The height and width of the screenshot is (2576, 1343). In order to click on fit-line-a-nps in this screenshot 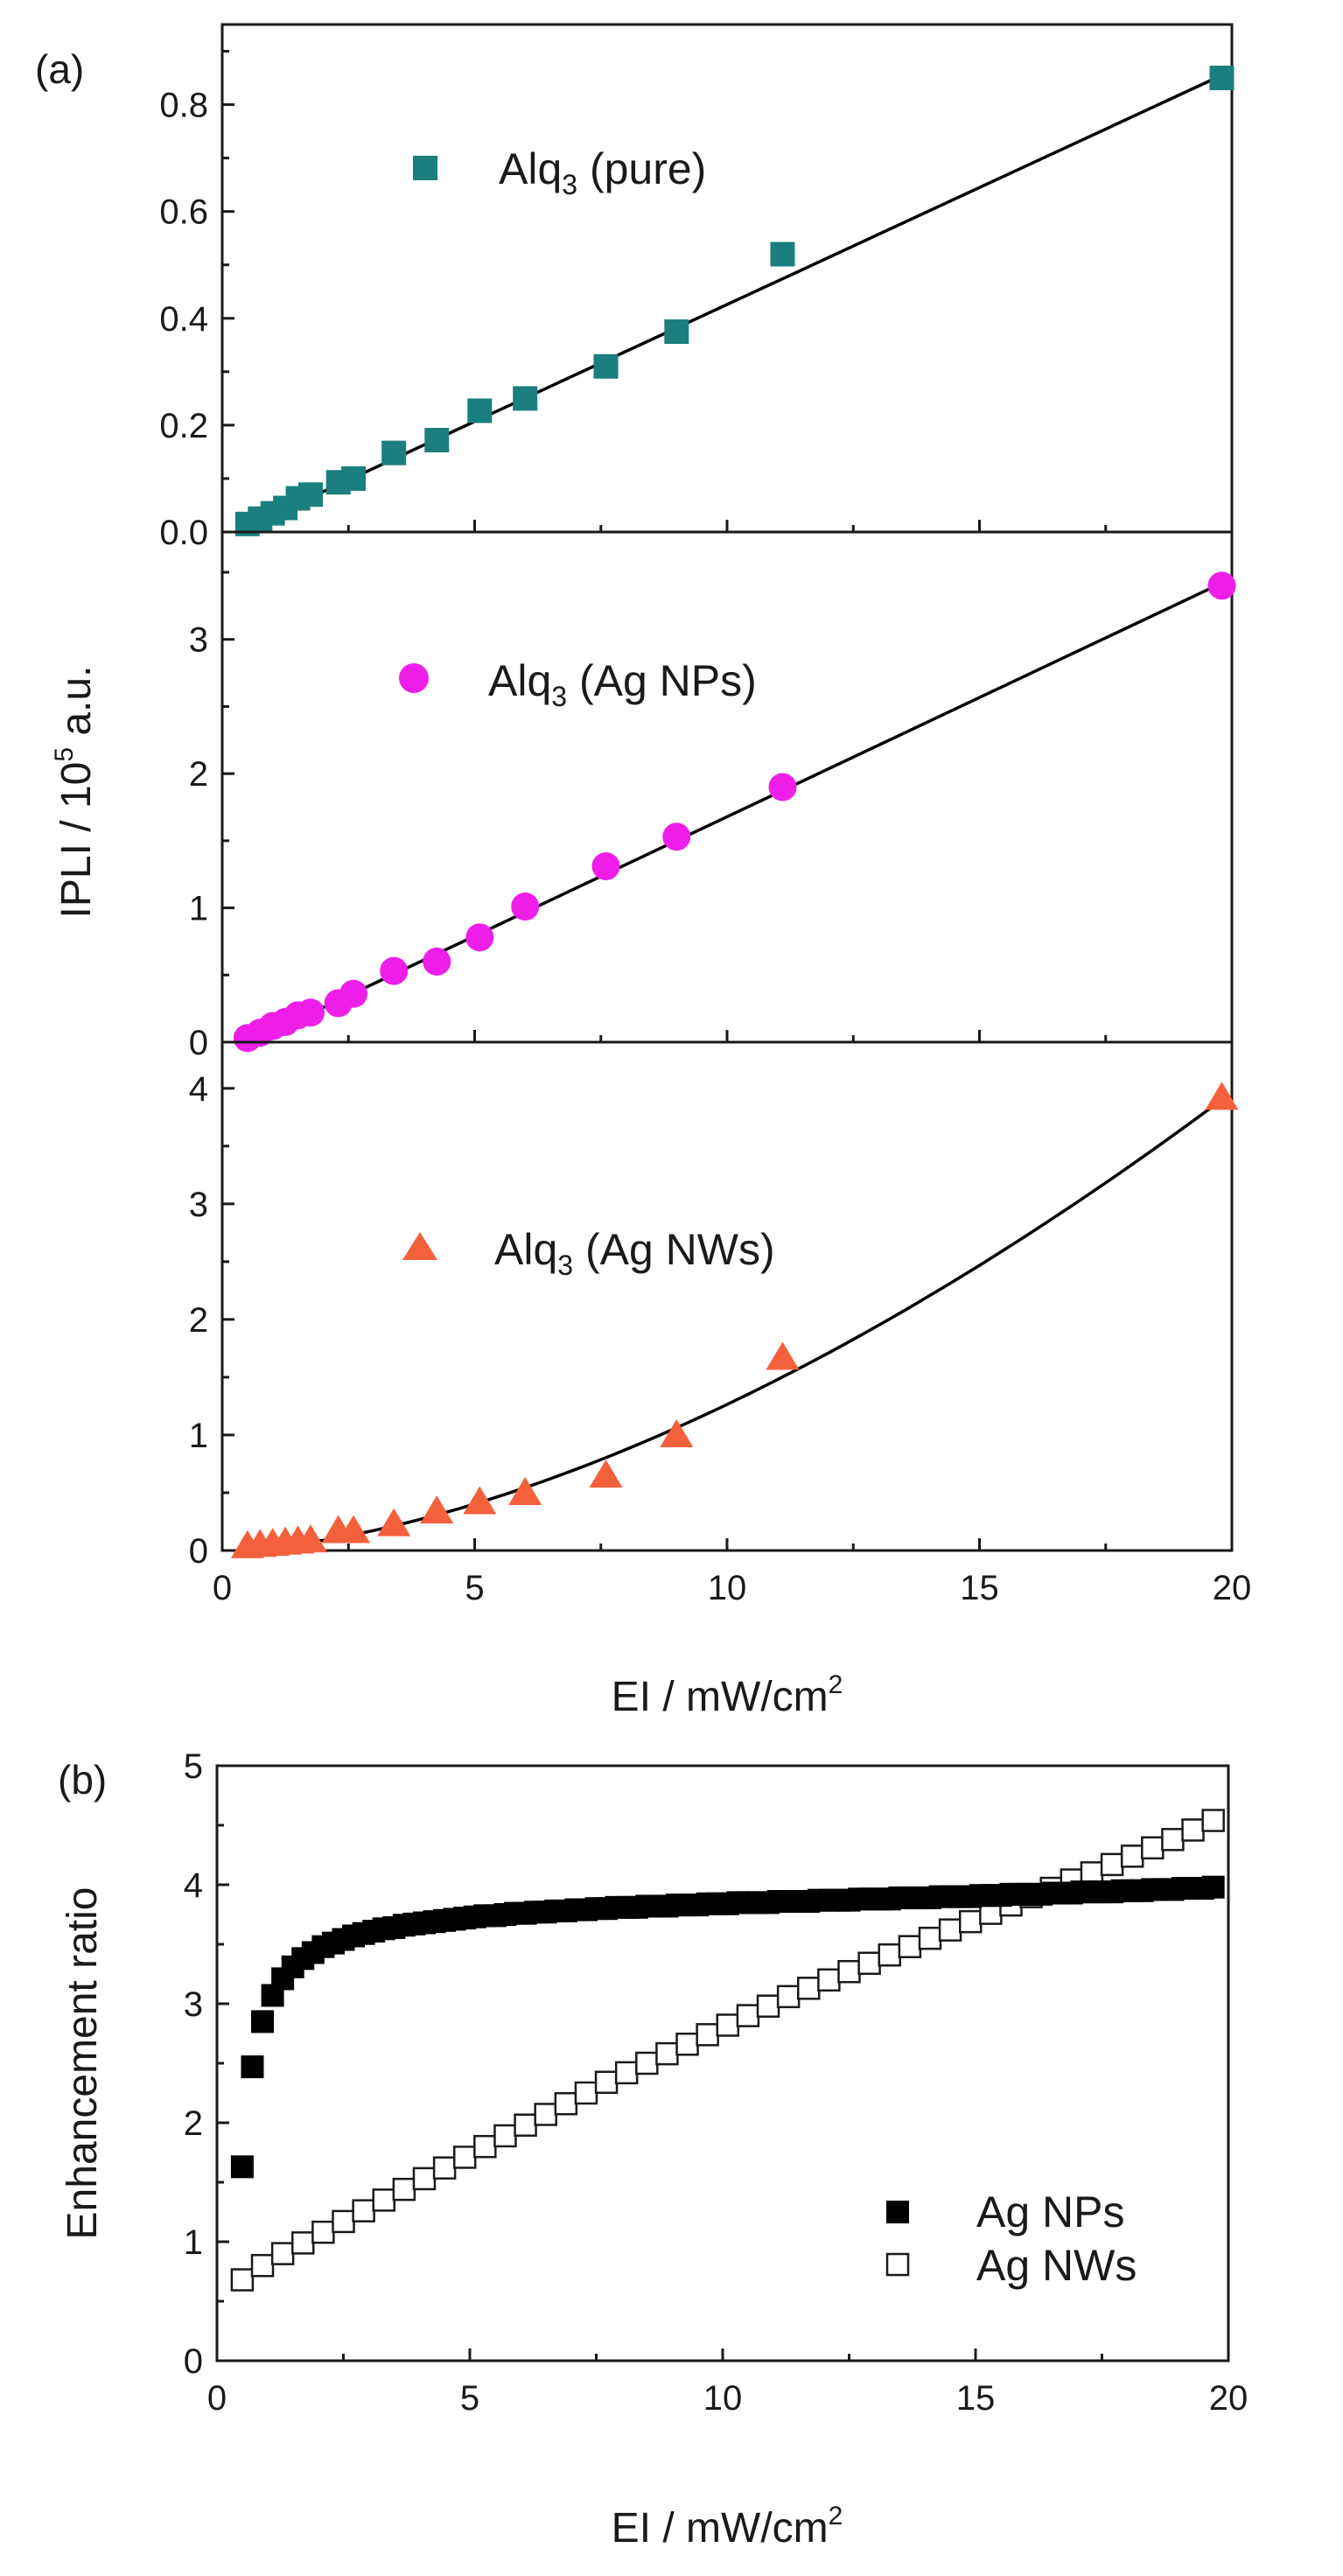, I will do `click(735, 812)`.